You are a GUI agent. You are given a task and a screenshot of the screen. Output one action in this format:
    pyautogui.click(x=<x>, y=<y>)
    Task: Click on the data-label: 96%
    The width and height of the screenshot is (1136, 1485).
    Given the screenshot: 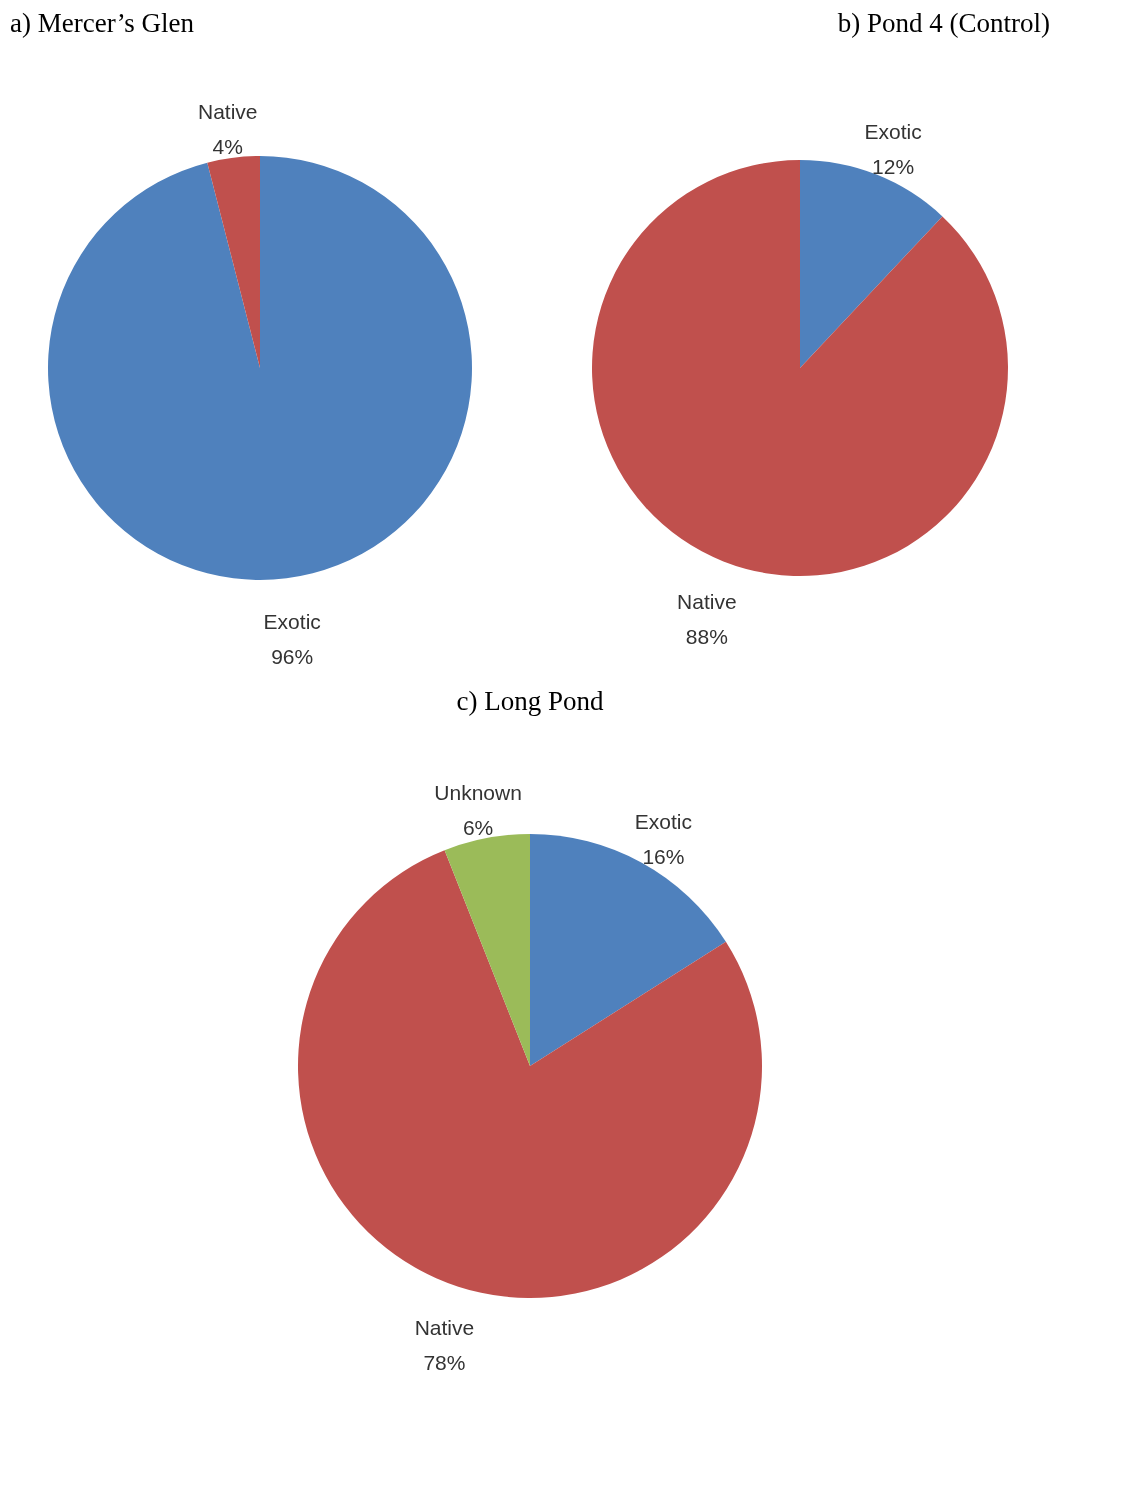 What is the action you would take?
    pyautogui.click(x=292, y=656)
    